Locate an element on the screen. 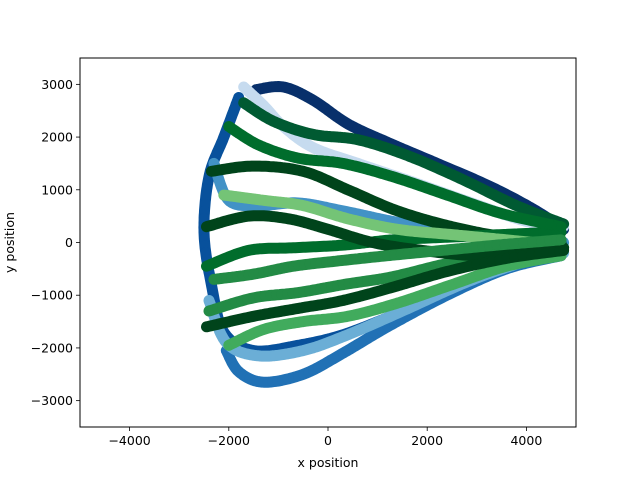  x-tick-label: −4000 is located at coordinates (129, 440).